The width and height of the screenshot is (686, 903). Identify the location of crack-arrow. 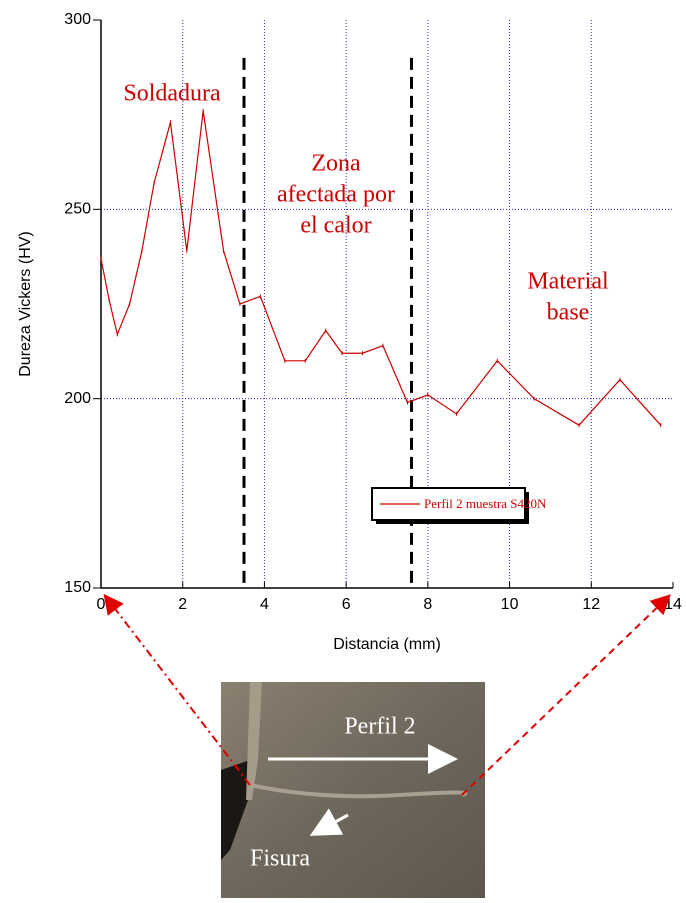
(329, 822).